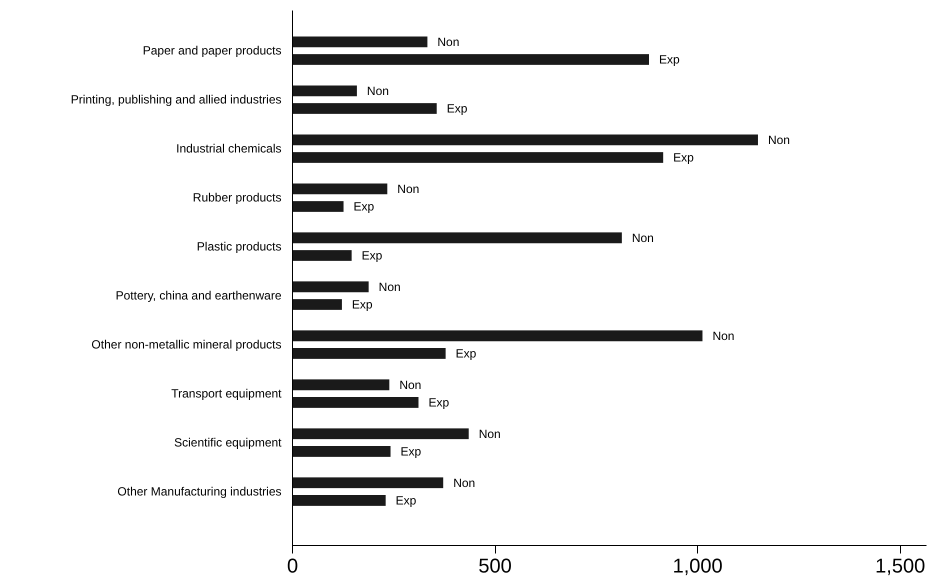 The image size is (936, 580). I want to click on series-label: Non, so click(448, 41).